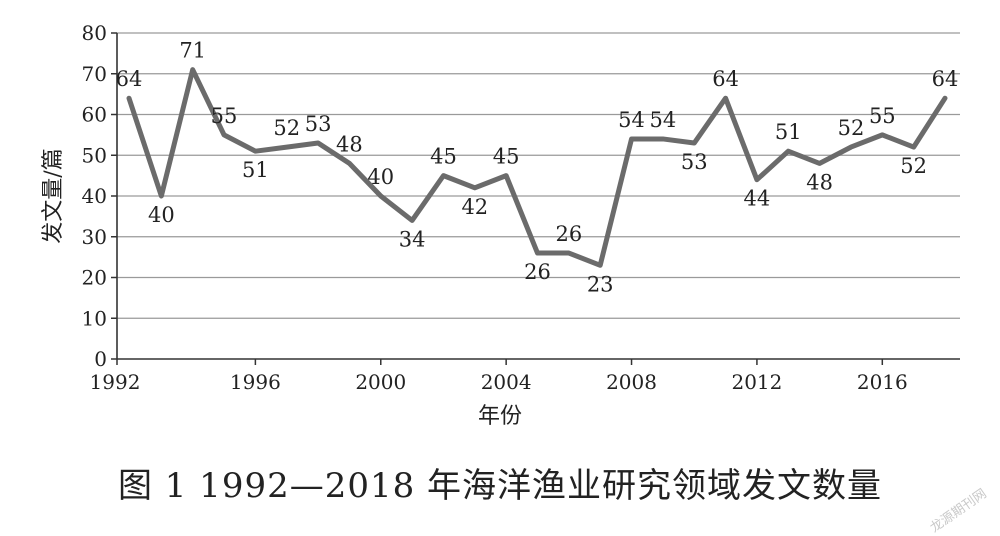  Describe the element at coordinates (94, 237) in the screenshot. I see `y-tick-label: 30` at that location.